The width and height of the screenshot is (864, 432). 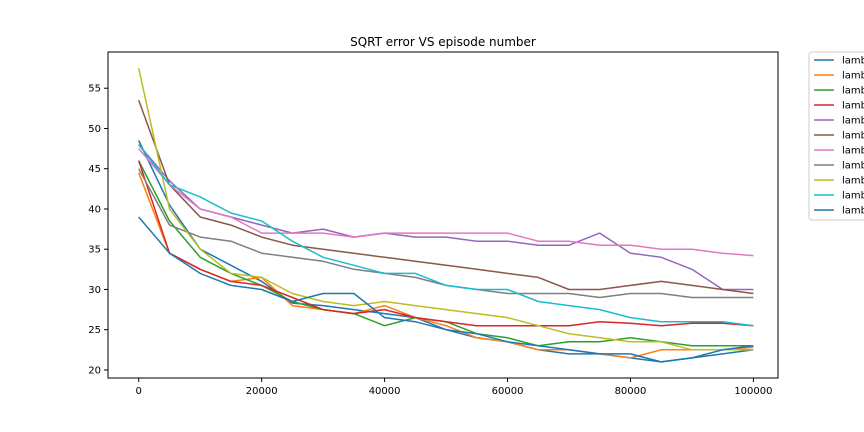 I want to click on chart-title: SQRT error VS episode number, so click(x=443, y=42).